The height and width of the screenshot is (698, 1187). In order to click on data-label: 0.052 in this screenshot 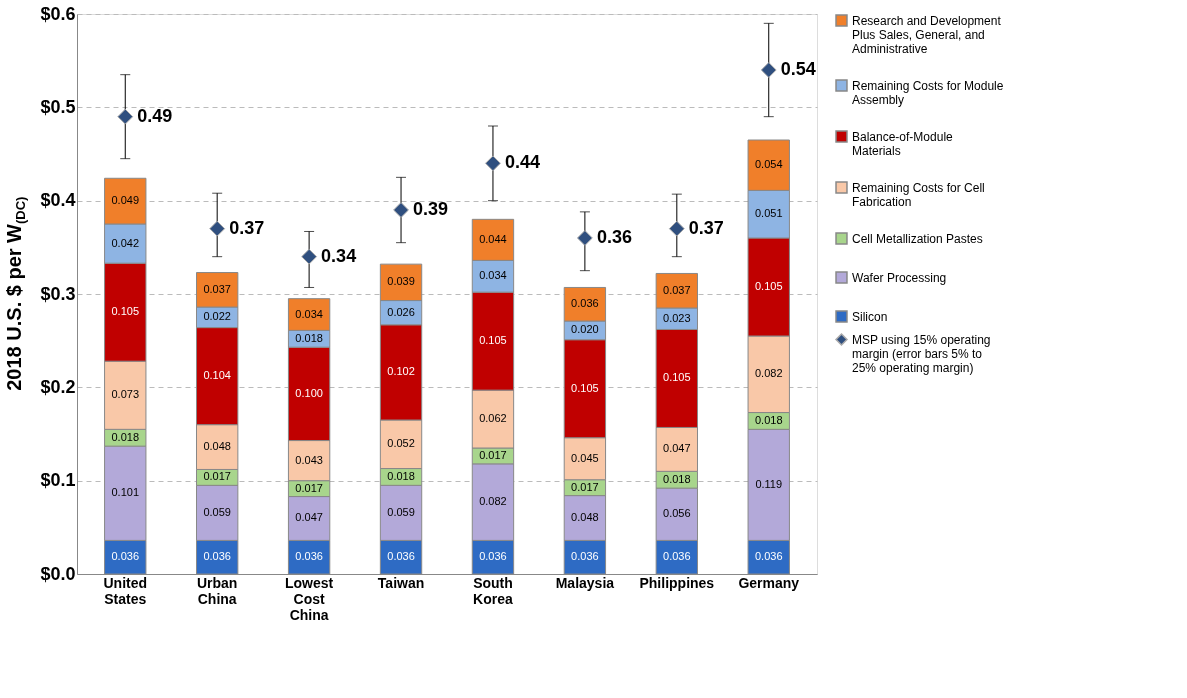, I will do `click(401, 443)`.